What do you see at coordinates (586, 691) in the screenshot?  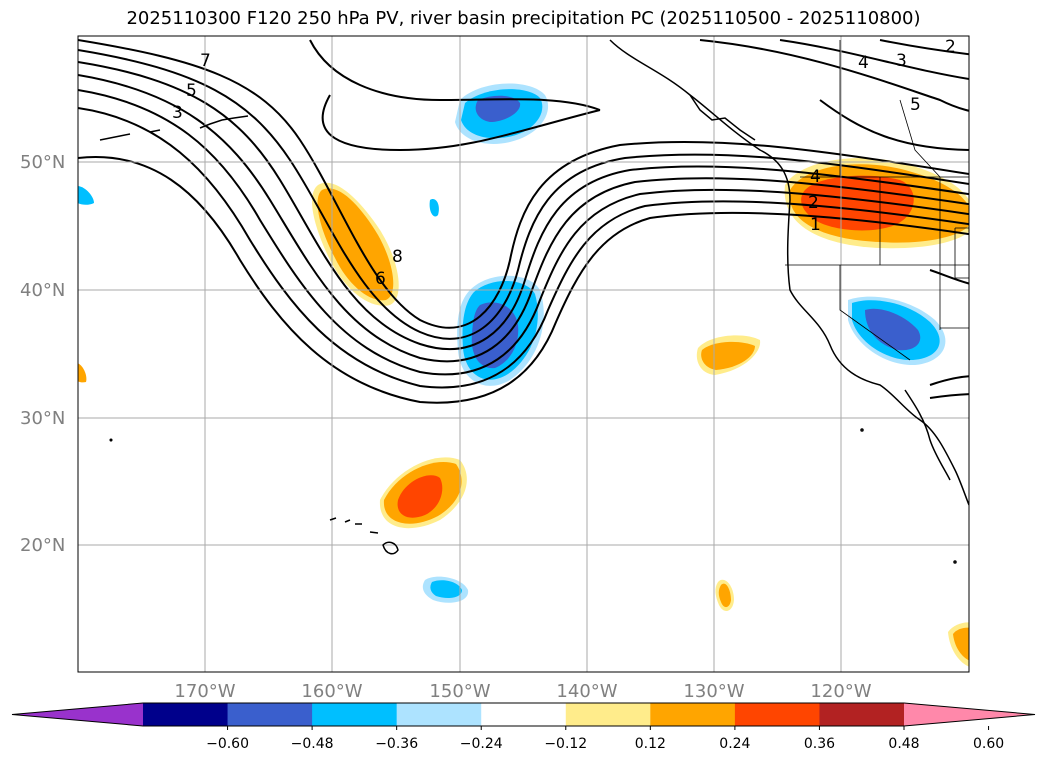 I see `lon-label: 140°W` at bounding box center [586, 691].